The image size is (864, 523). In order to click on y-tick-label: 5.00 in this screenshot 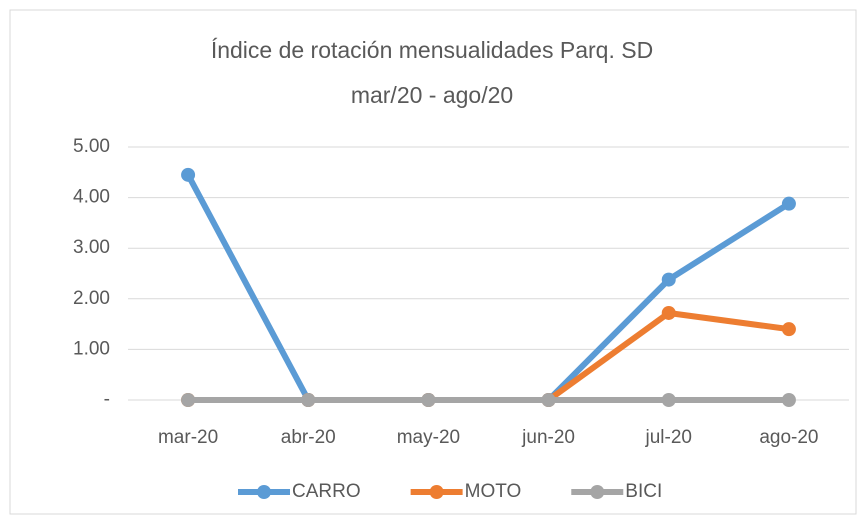, I will do `click(91, 146)`.